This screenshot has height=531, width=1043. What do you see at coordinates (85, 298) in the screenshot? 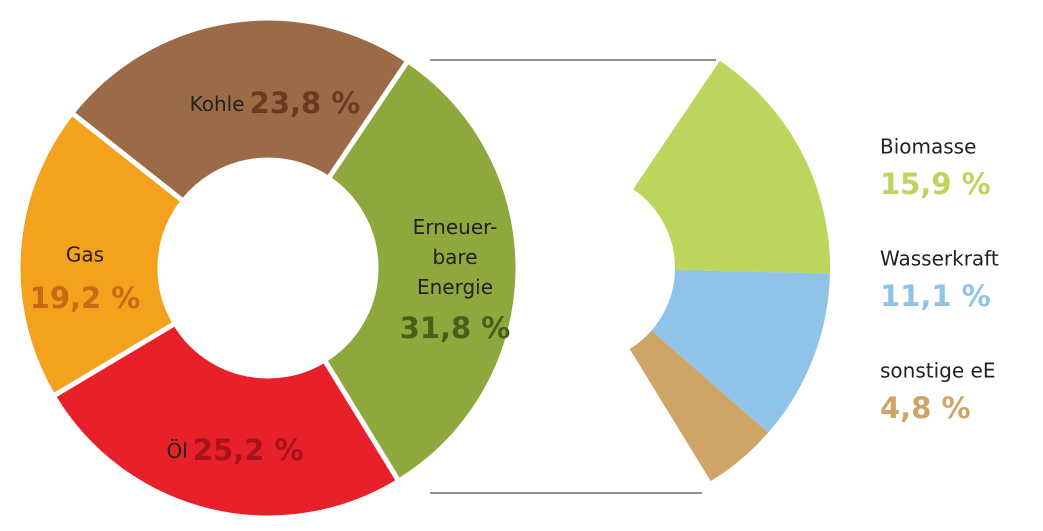
I see `value-label: 19,2 %` at bounding box center [85, 298].